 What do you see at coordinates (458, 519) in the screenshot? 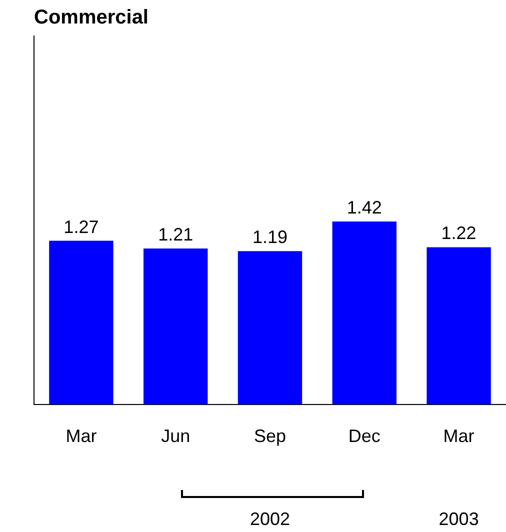
I see `text: 2003` at bounding box center [458, 519].